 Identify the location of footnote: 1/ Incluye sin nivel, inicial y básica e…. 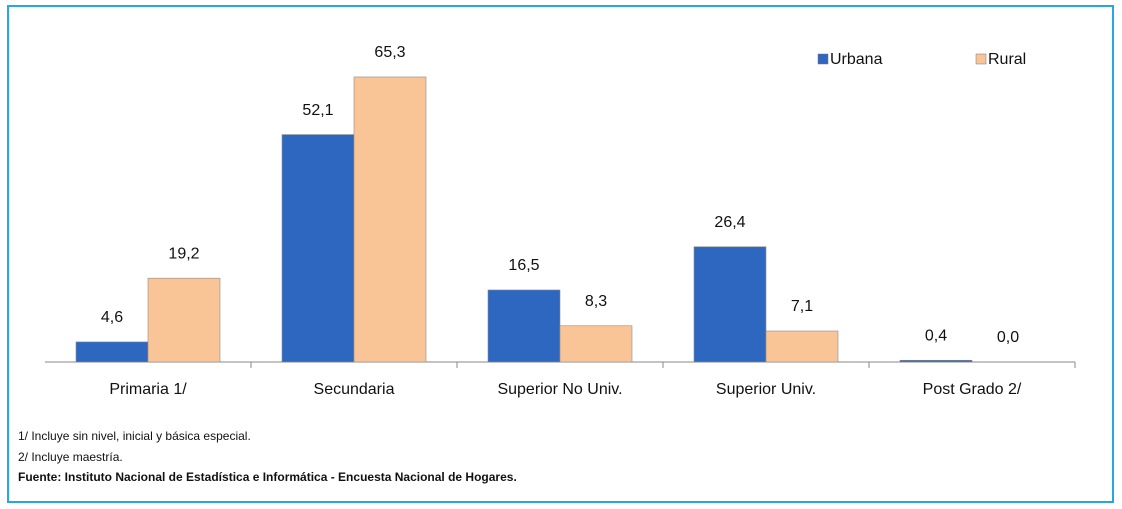
(134, 436).